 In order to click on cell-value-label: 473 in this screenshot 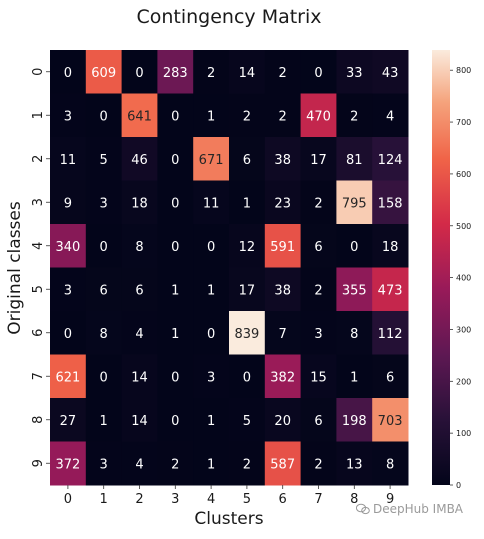, I will do `click(390, 290)`.